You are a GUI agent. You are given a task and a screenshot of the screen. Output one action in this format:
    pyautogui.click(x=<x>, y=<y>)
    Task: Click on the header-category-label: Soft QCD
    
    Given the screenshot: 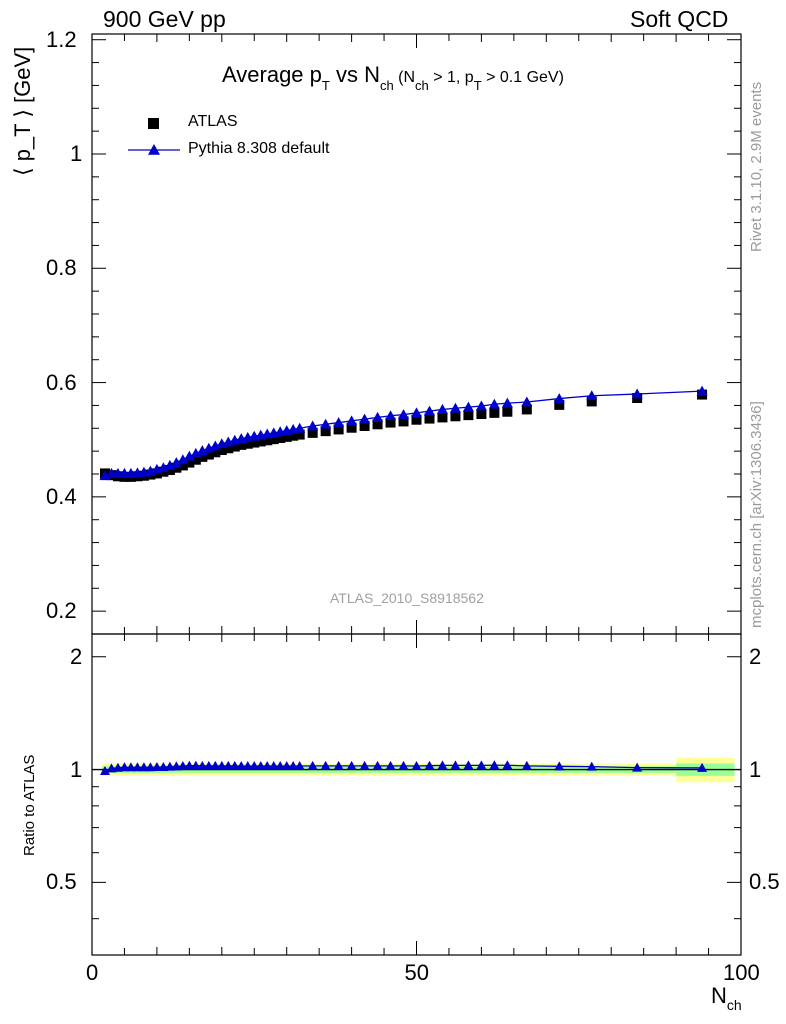 What is the action you would take?
    pyautogui.click(x=679, y=19)
    